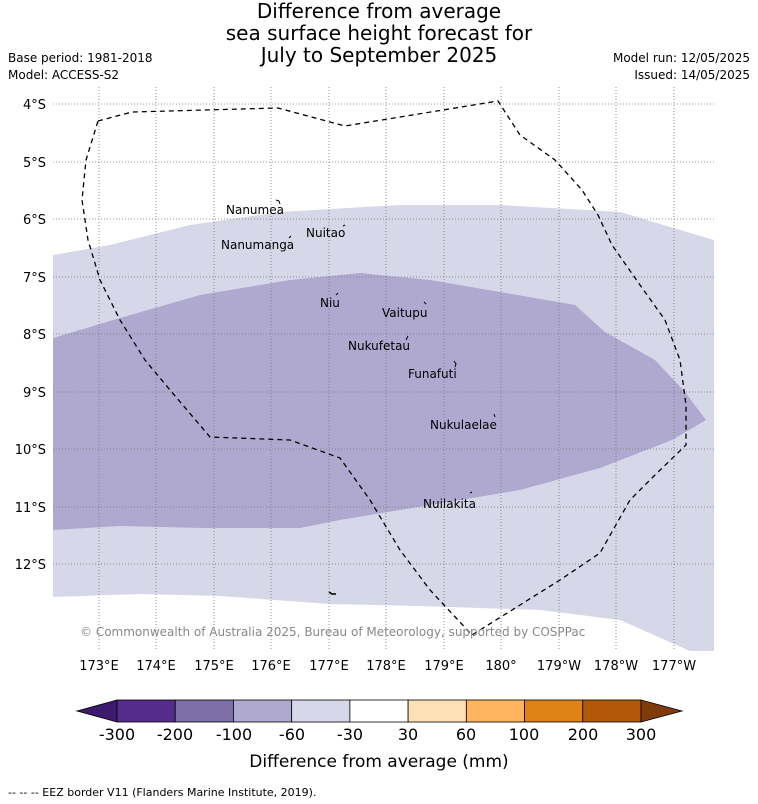  I want to click on lat-label: 6°S, so click(34, 220).